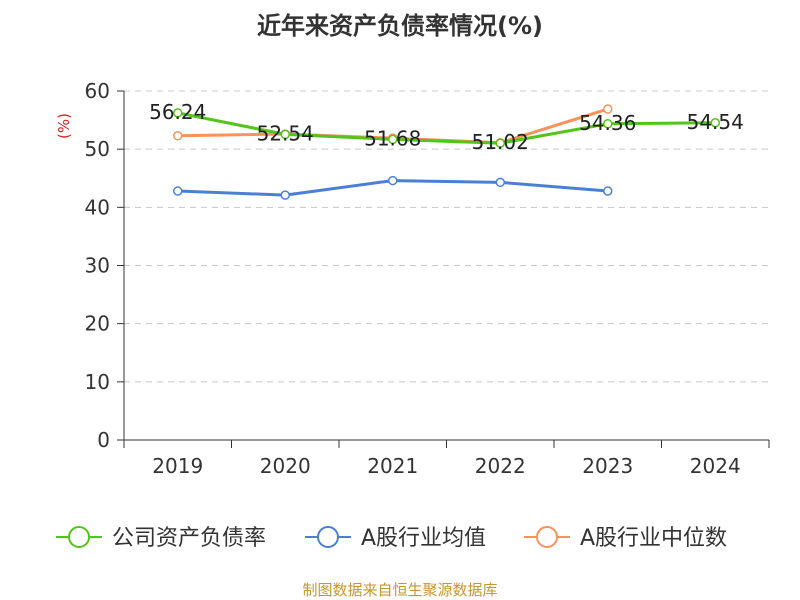 The image size is (800, 600). I want to click on y-tick-label: 20, so click(97, 324).